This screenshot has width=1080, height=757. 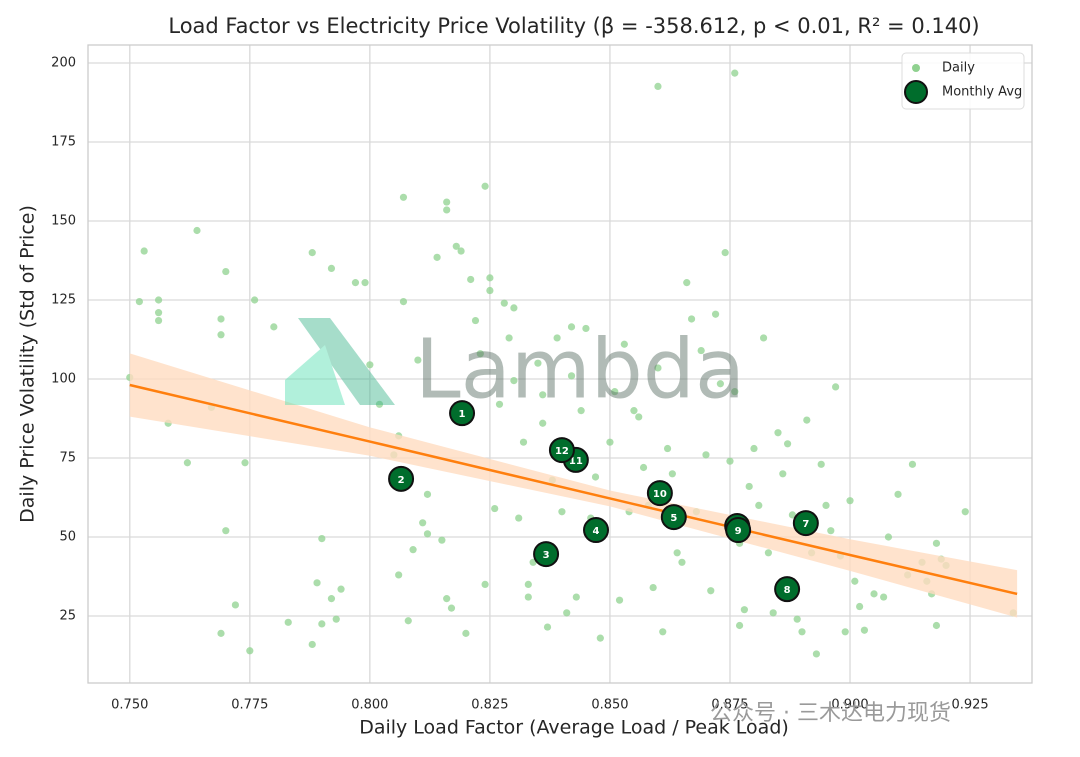 I want to click on month-label: 1, so click(x=462, y=414).